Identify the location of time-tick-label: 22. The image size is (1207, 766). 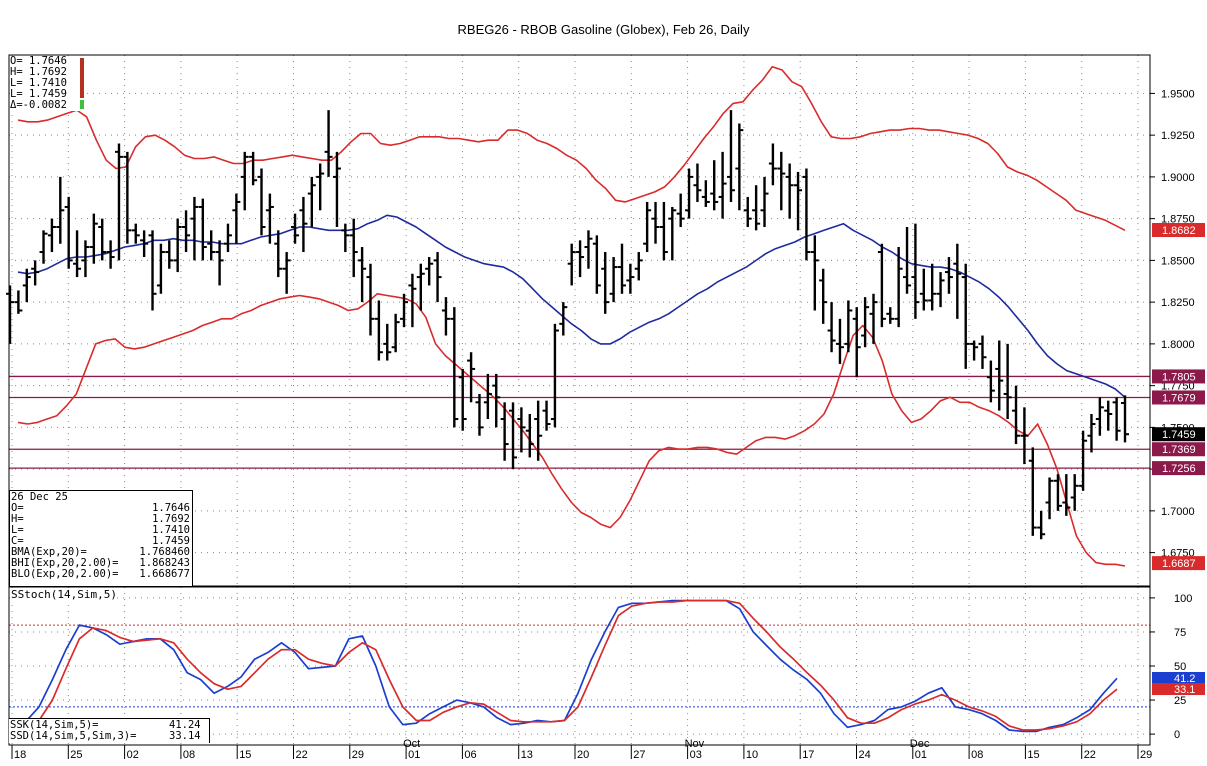
(302, 755).